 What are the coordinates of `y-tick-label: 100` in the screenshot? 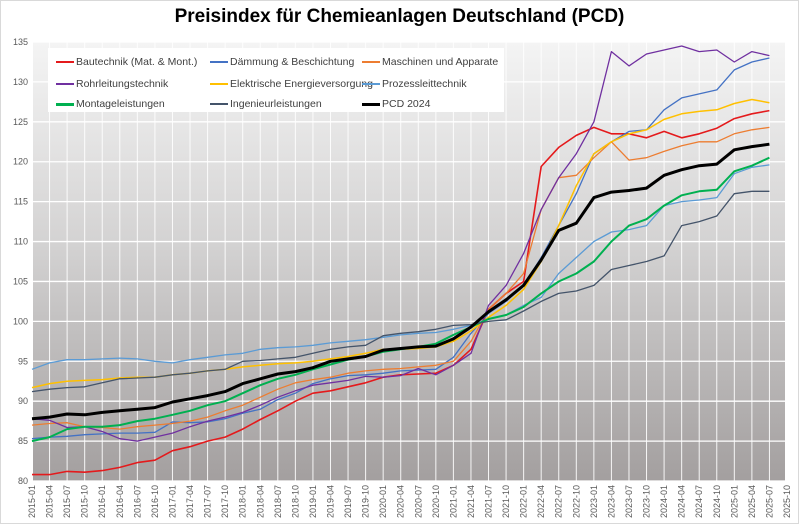 It's located at (20, 321).